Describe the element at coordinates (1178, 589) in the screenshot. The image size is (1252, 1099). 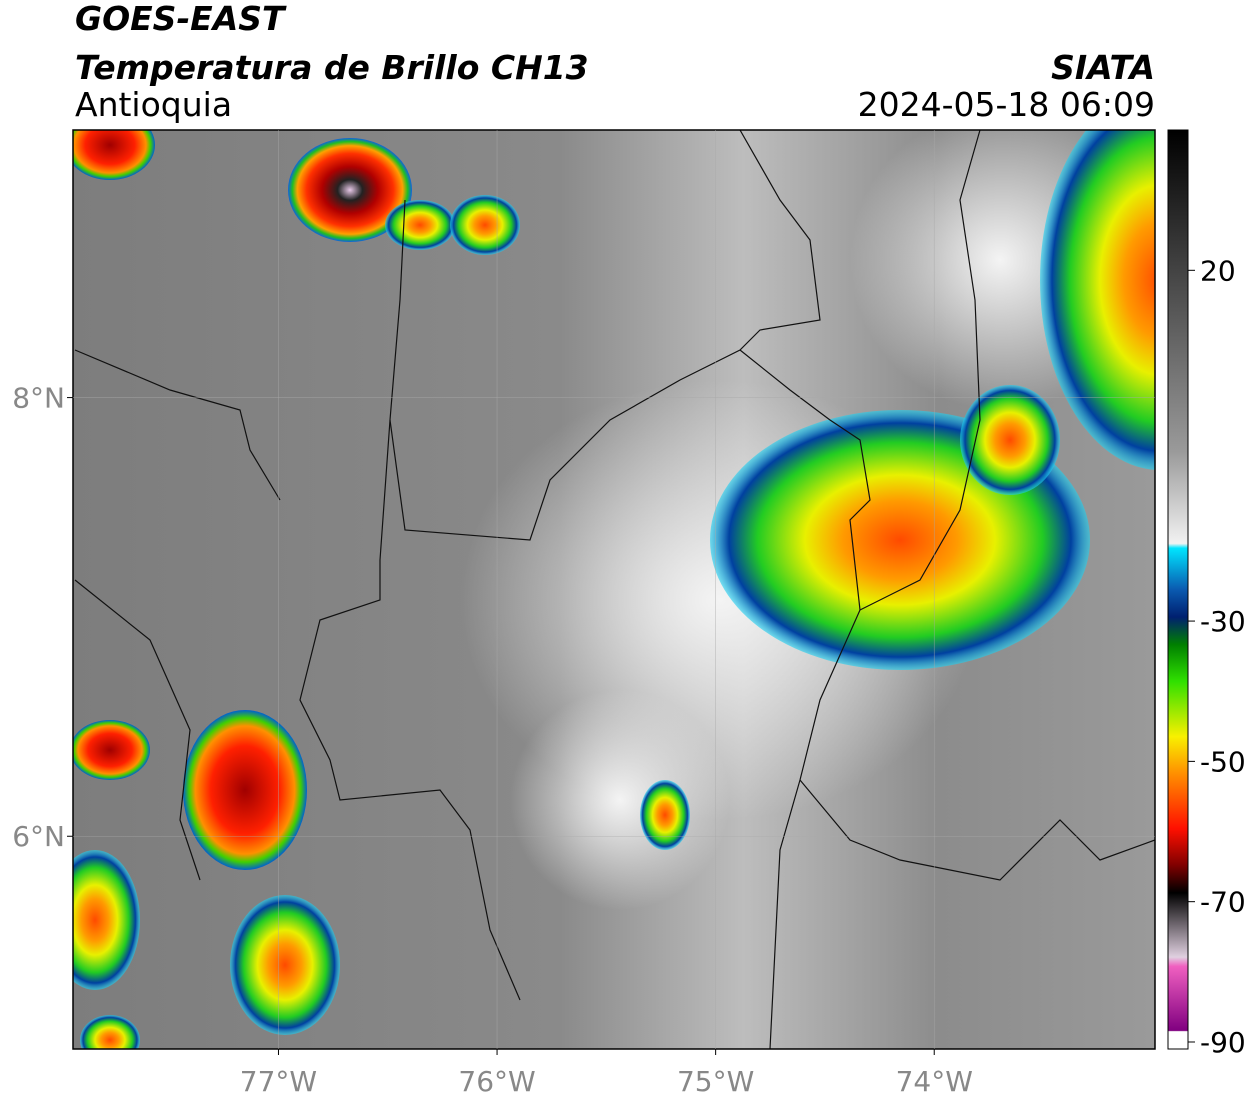
I see `colorbar` at that location.